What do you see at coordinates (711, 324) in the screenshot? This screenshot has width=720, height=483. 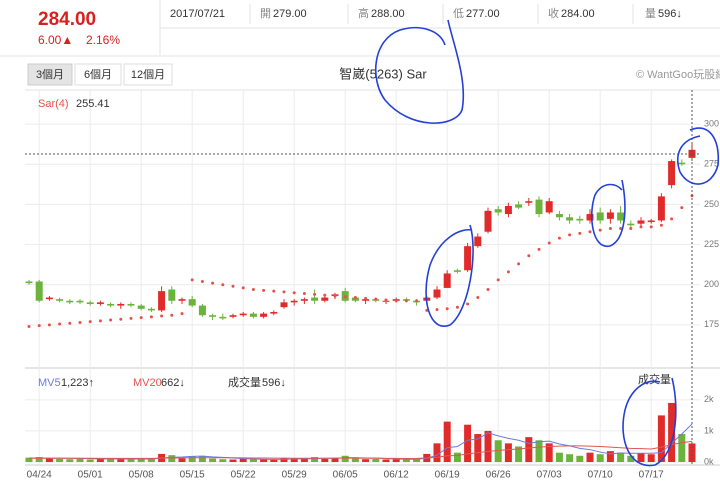 I see `y-tick-label: 175` at bounding box center [711, 324].